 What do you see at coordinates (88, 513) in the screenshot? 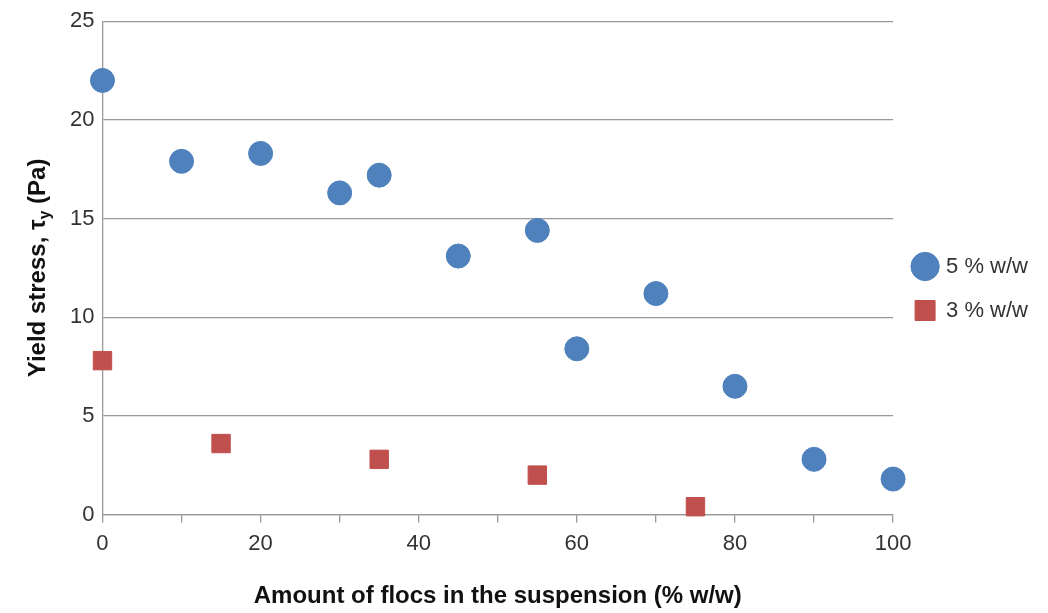
I see `y-tick-label: 0` at bounding box center [88, 513].